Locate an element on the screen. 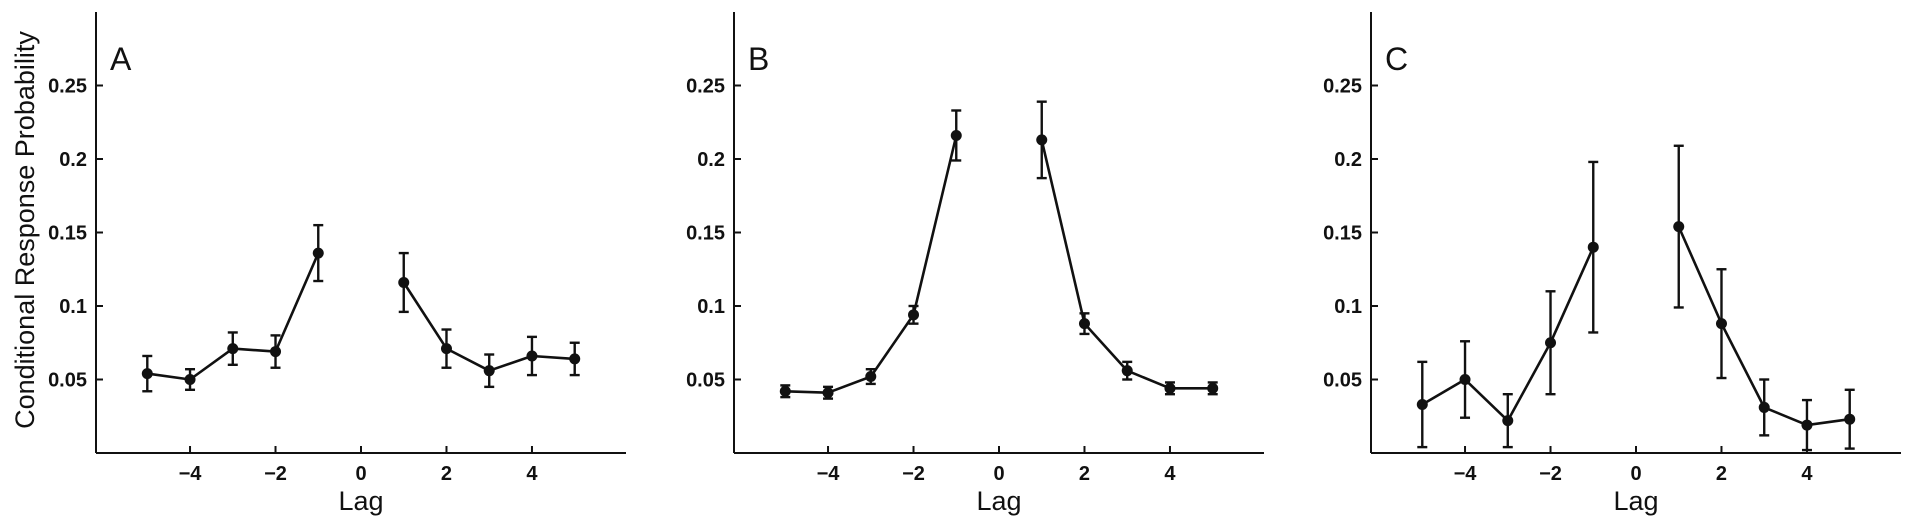  panel-label: A is located at coordinates (121, 59).